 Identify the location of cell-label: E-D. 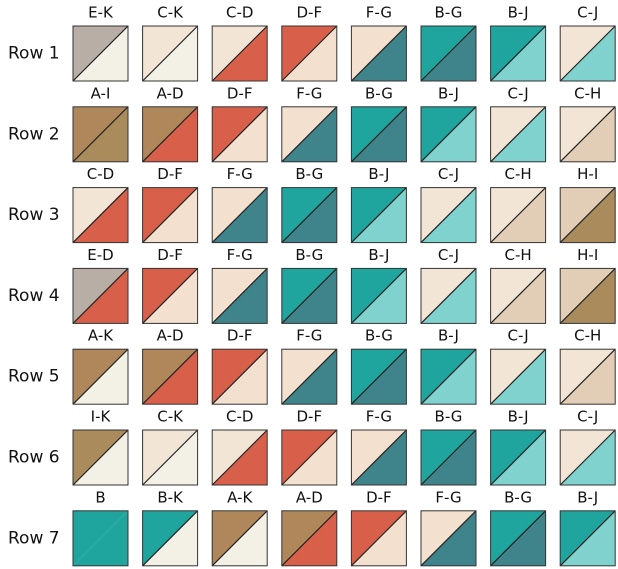
(100, 255).